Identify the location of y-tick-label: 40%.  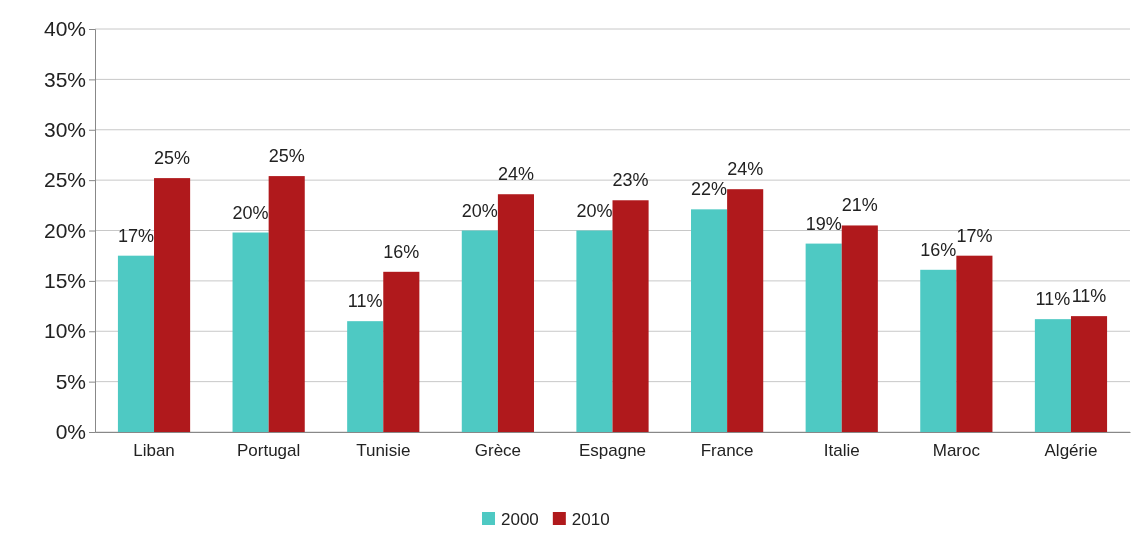
(64, 29).